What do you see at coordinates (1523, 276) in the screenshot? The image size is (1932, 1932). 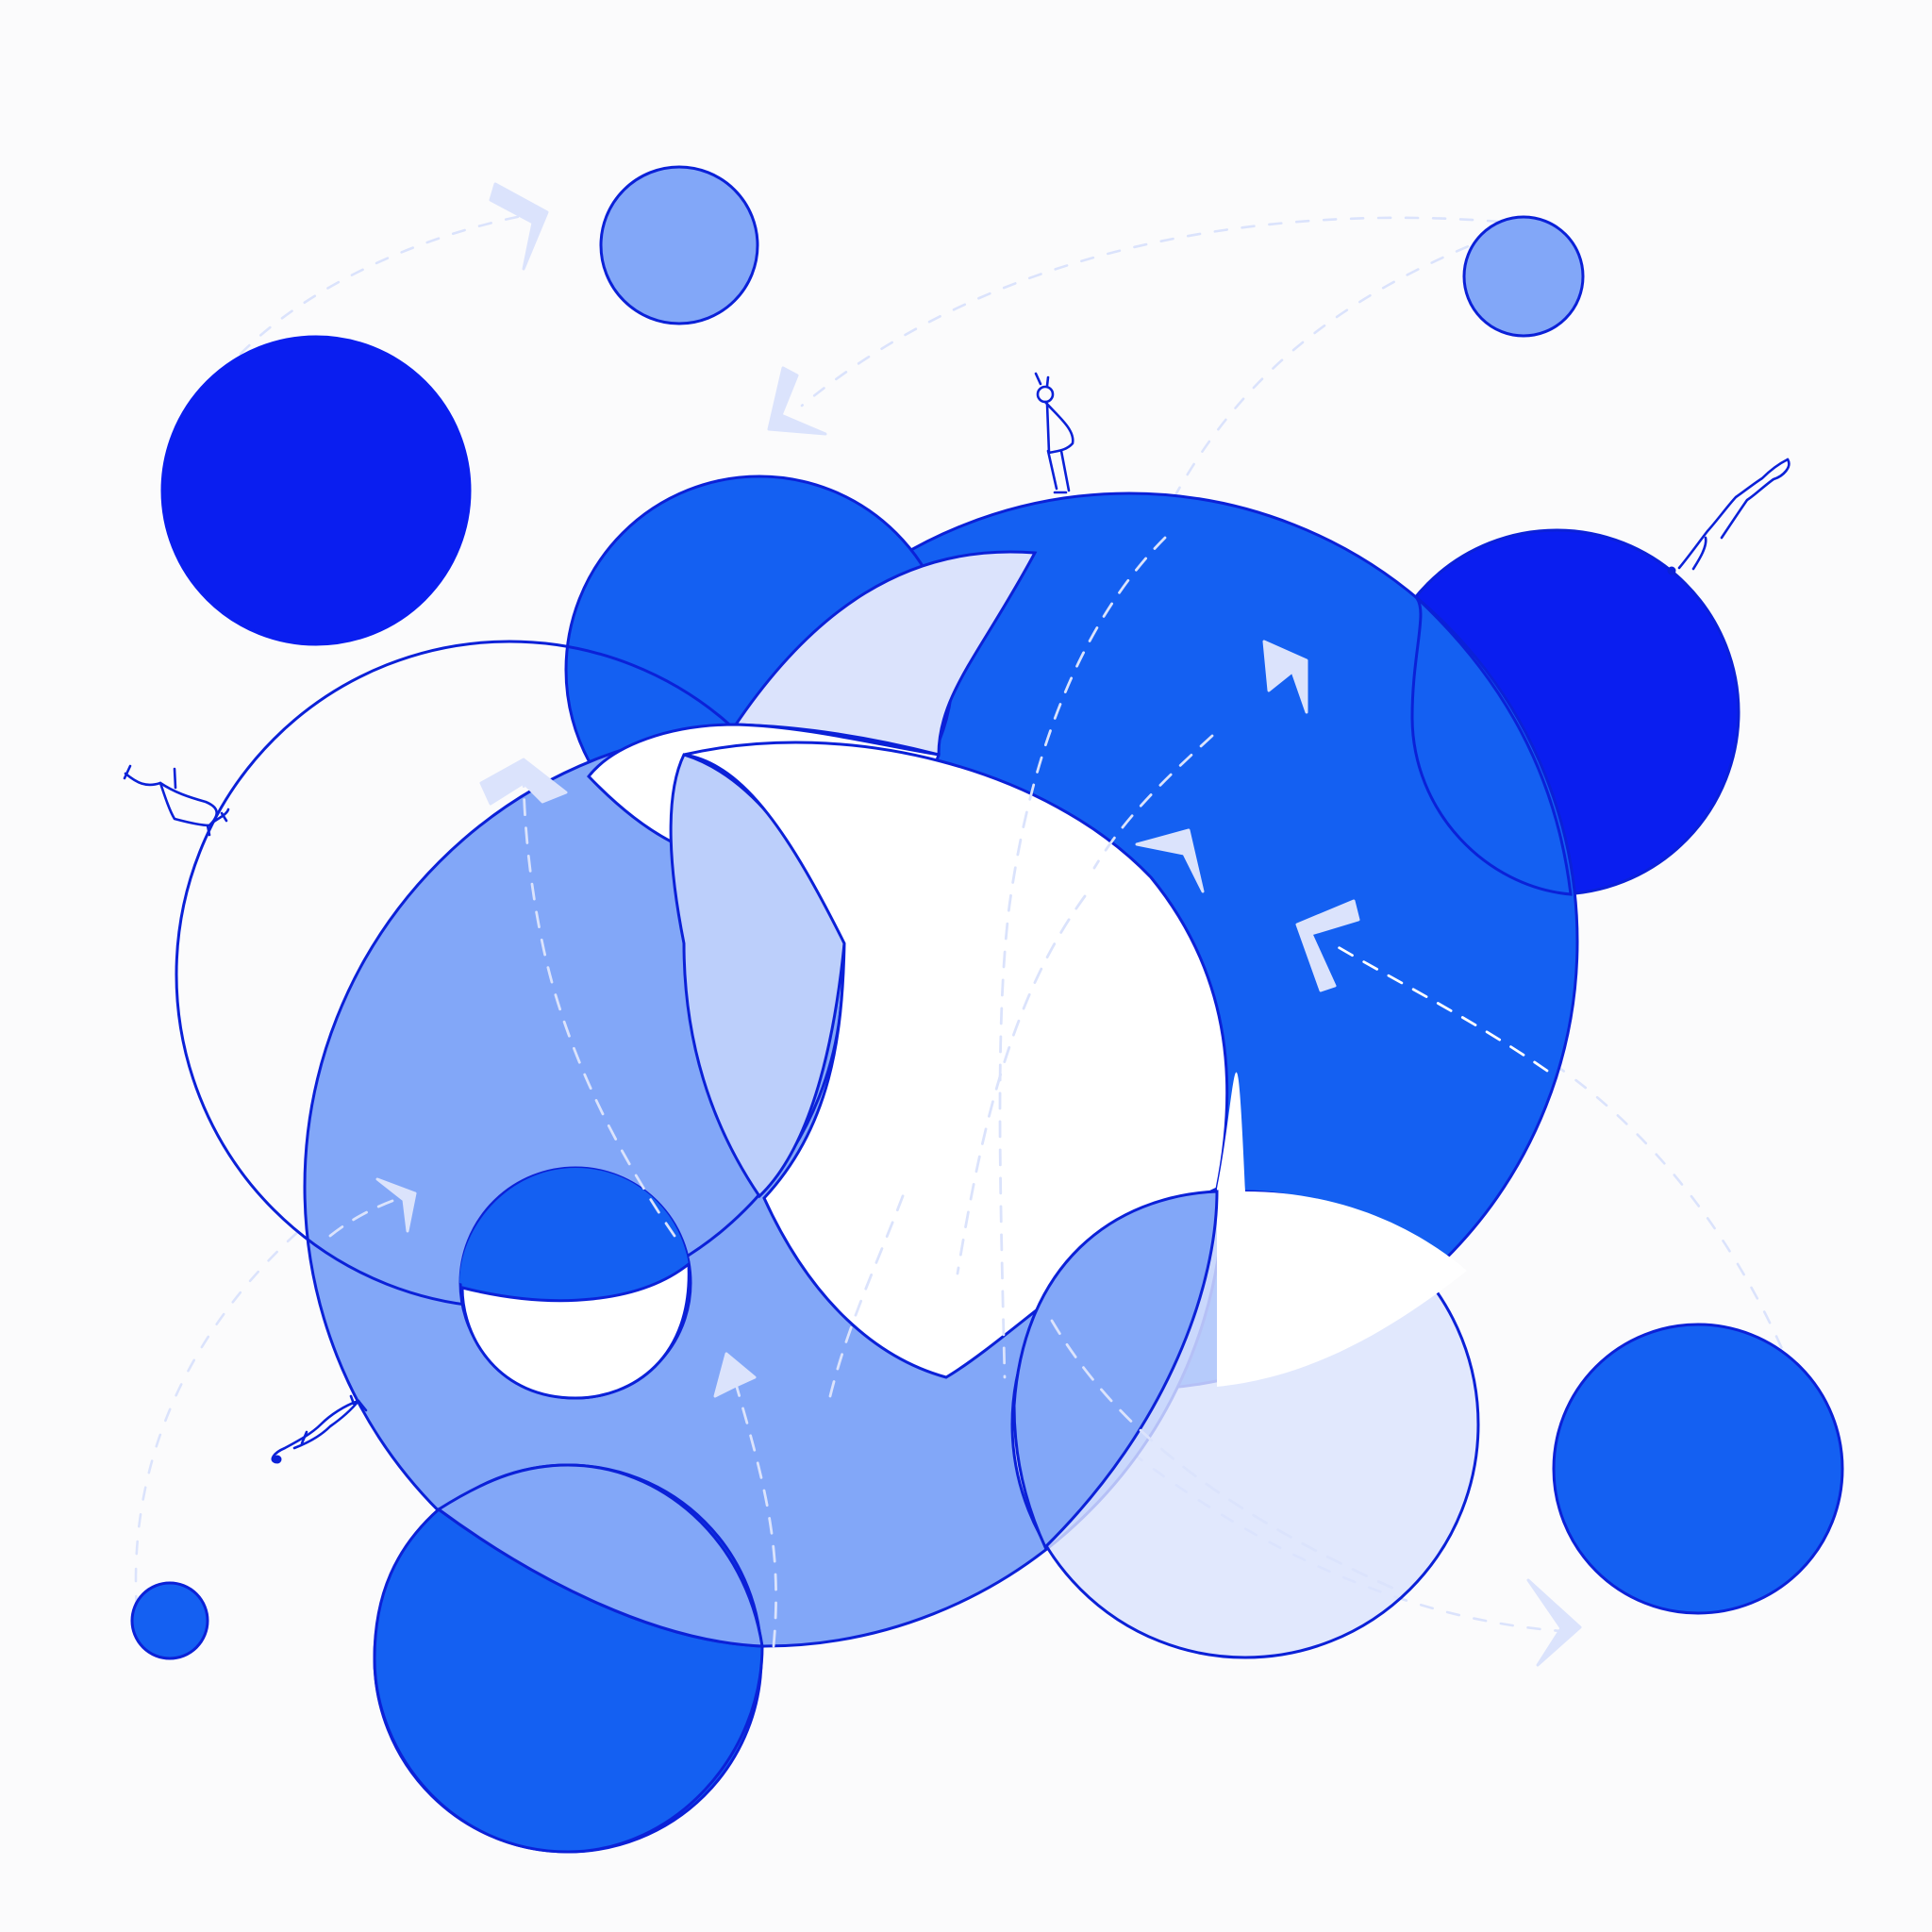 I see `circle-medium-top-right` at bounding box center [1523, 276].